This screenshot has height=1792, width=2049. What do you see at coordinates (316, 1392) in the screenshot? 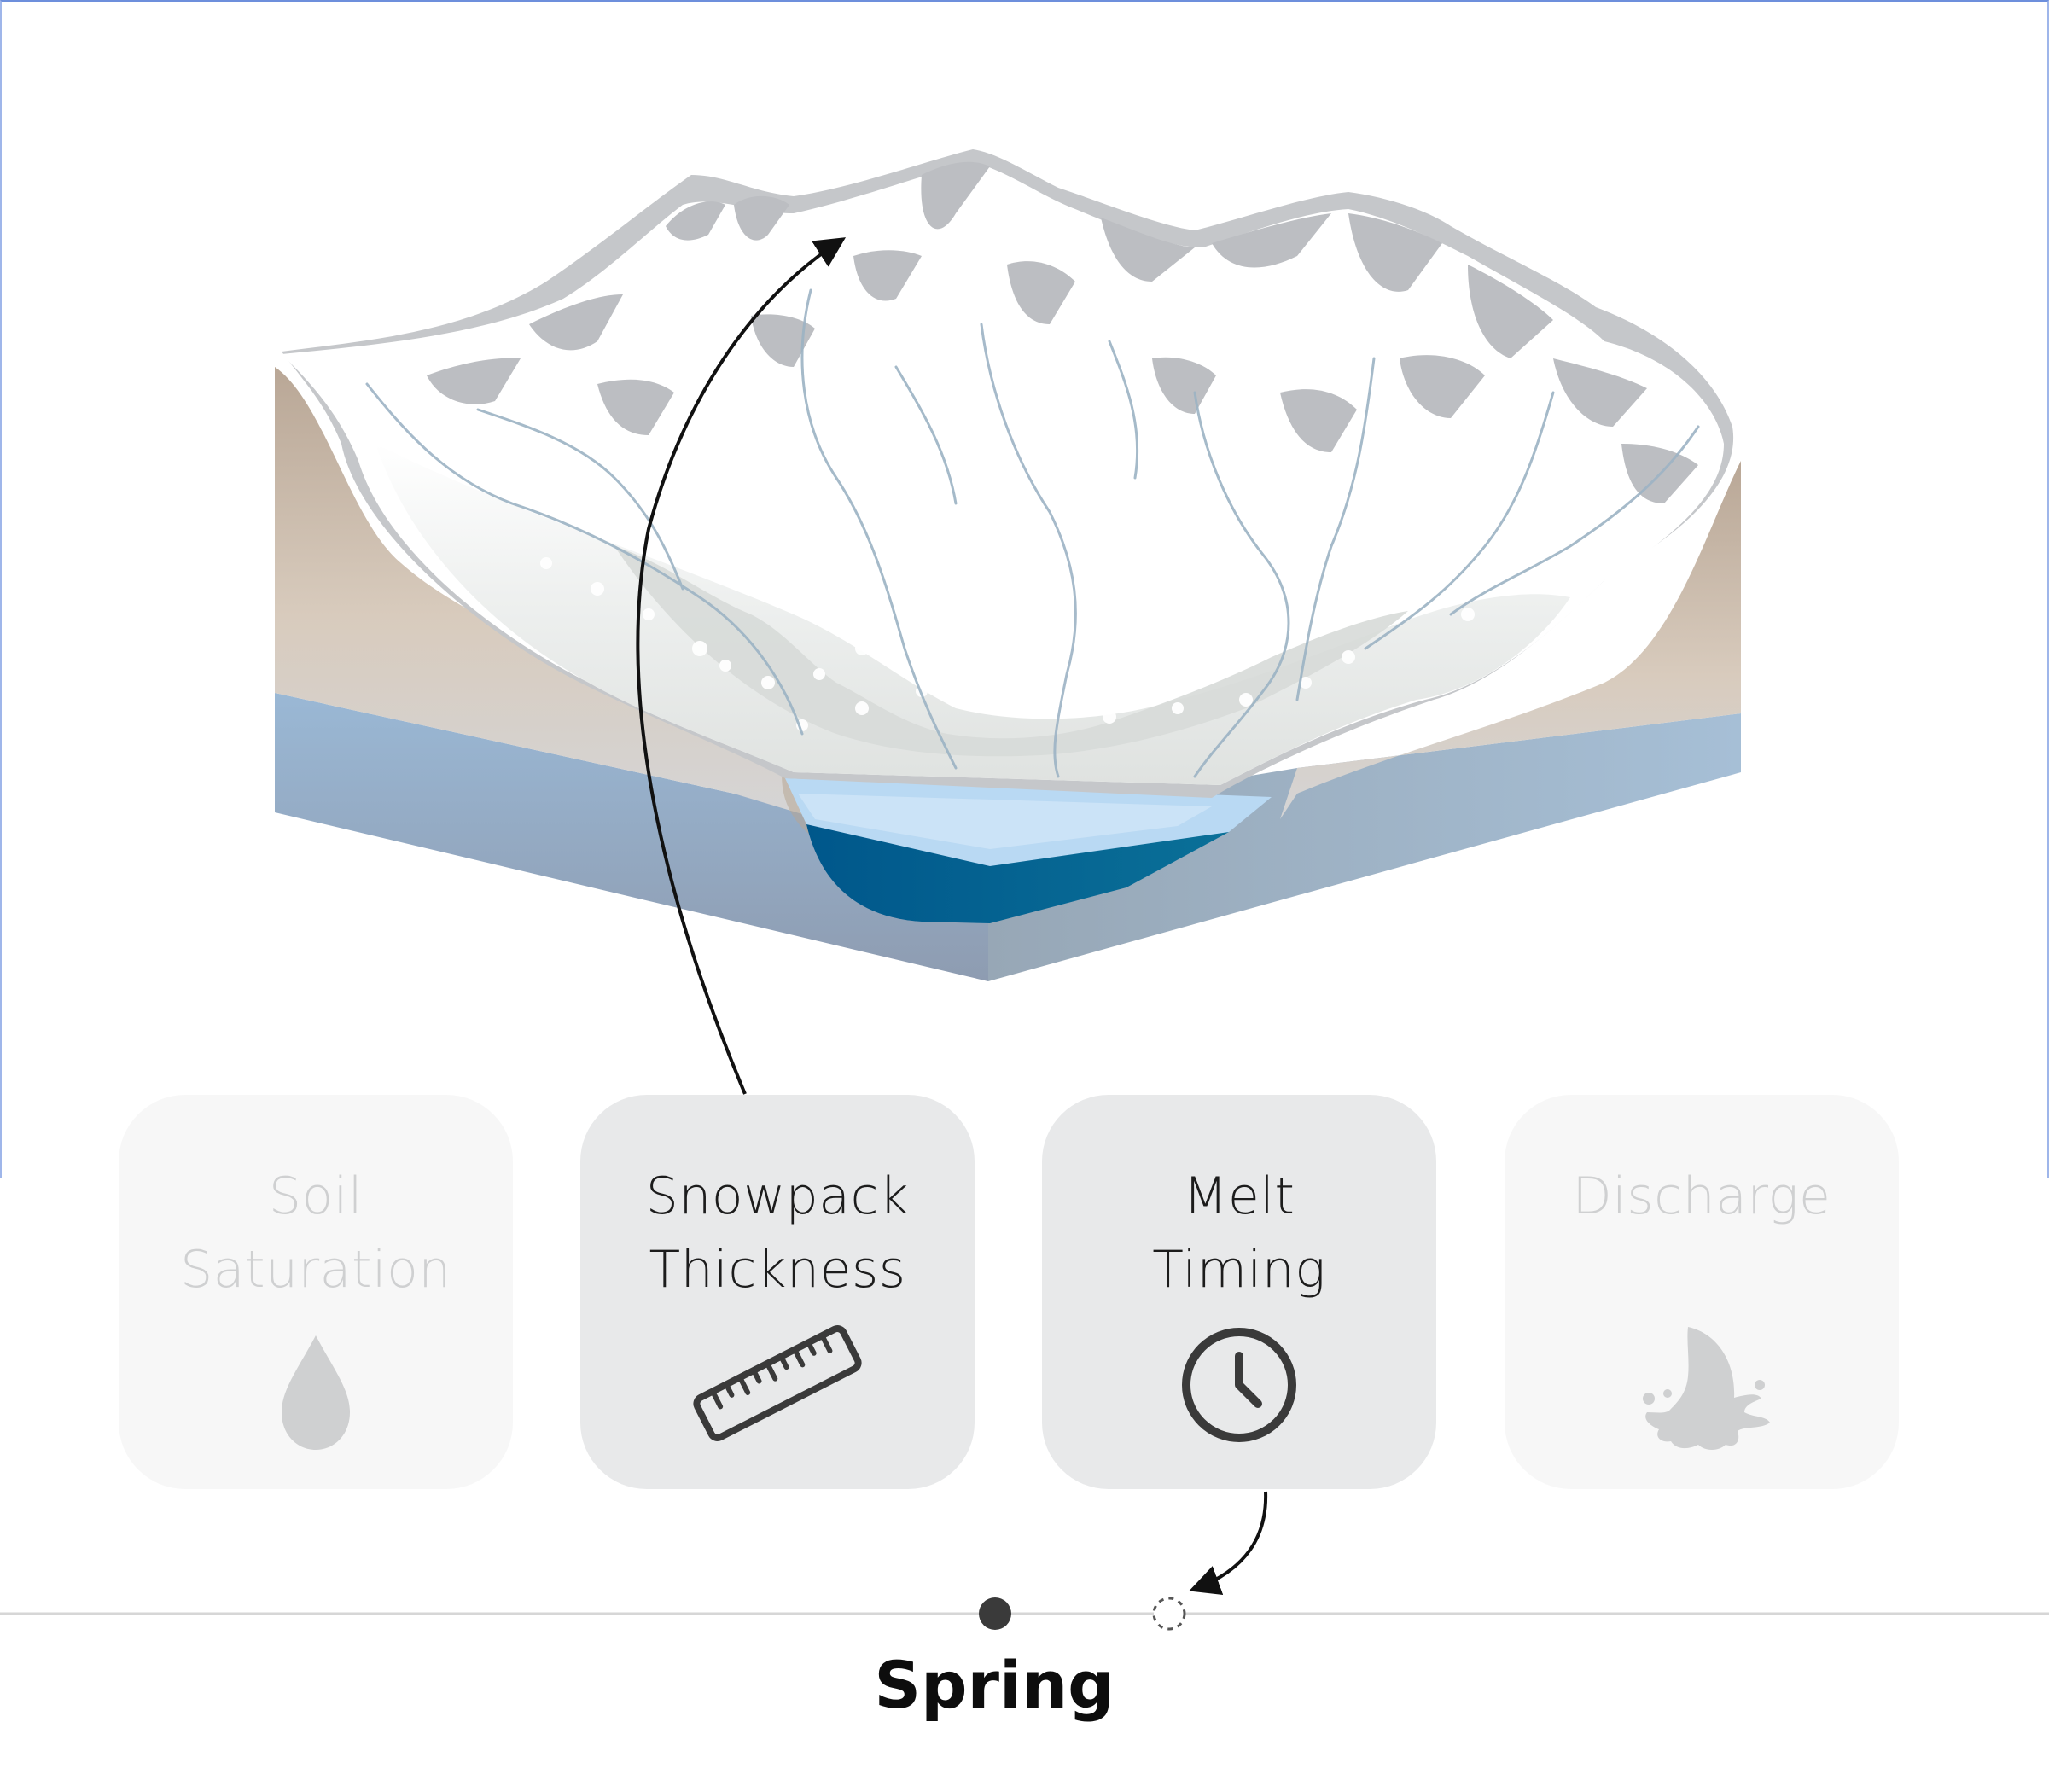
I see `water-drop-icon` at bounding box center [316, 1392].